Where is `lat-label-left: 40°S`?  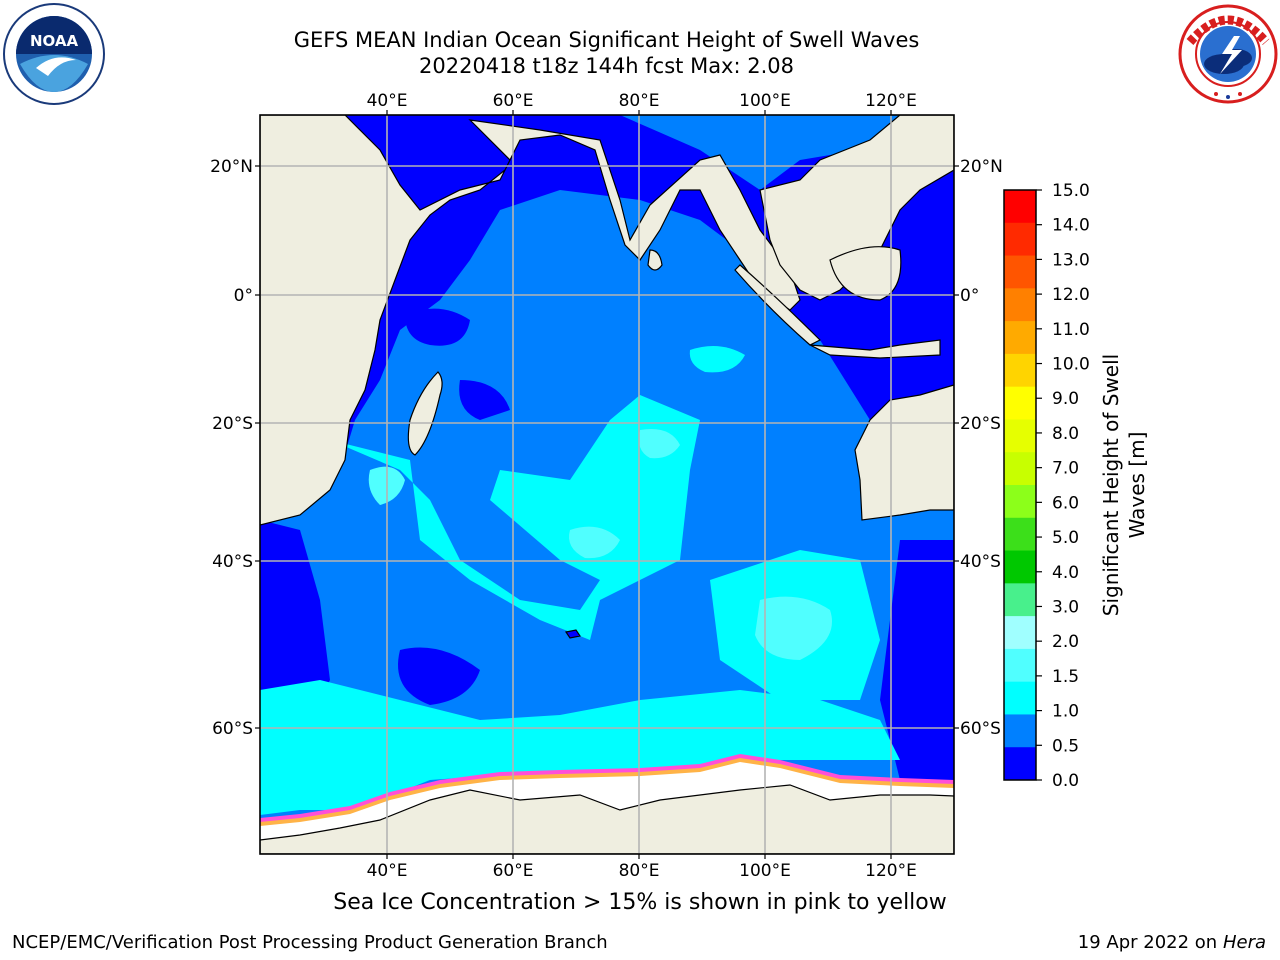
lat-label-left: 40°S is located at coordinates (232, 562).